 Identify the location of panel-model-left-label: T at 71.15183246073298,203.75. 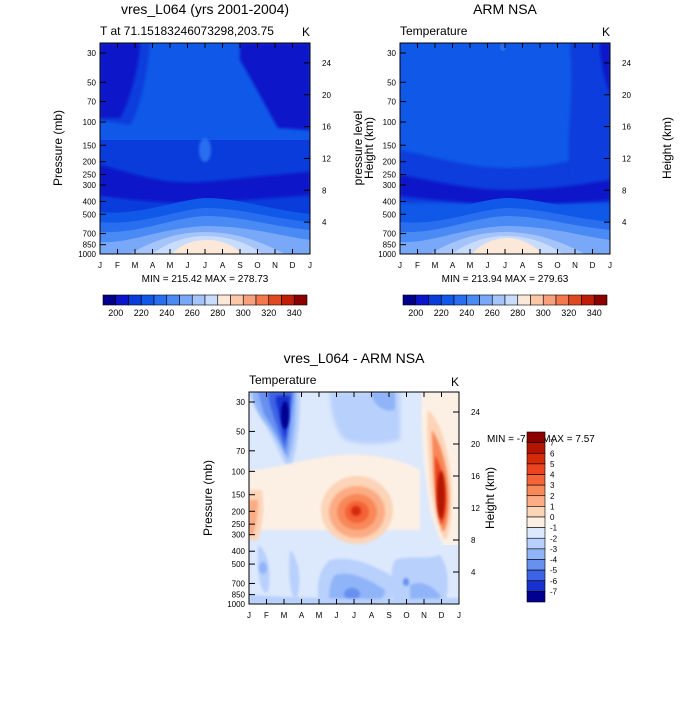
(187, 31).